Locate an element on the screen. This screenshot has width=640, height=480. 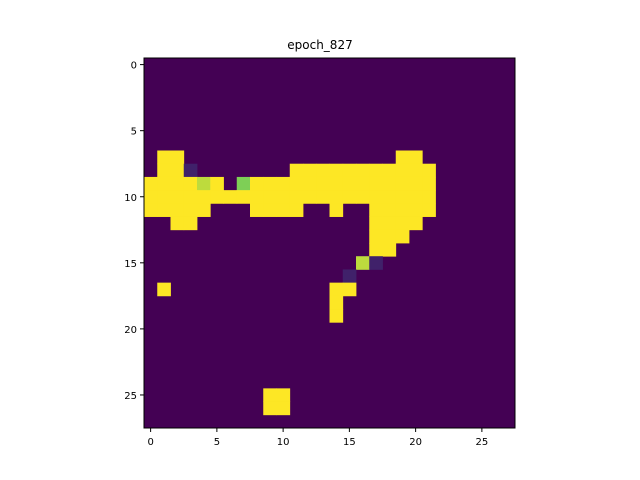
x-tick-label: 10 is located at coordinates (283, 442).